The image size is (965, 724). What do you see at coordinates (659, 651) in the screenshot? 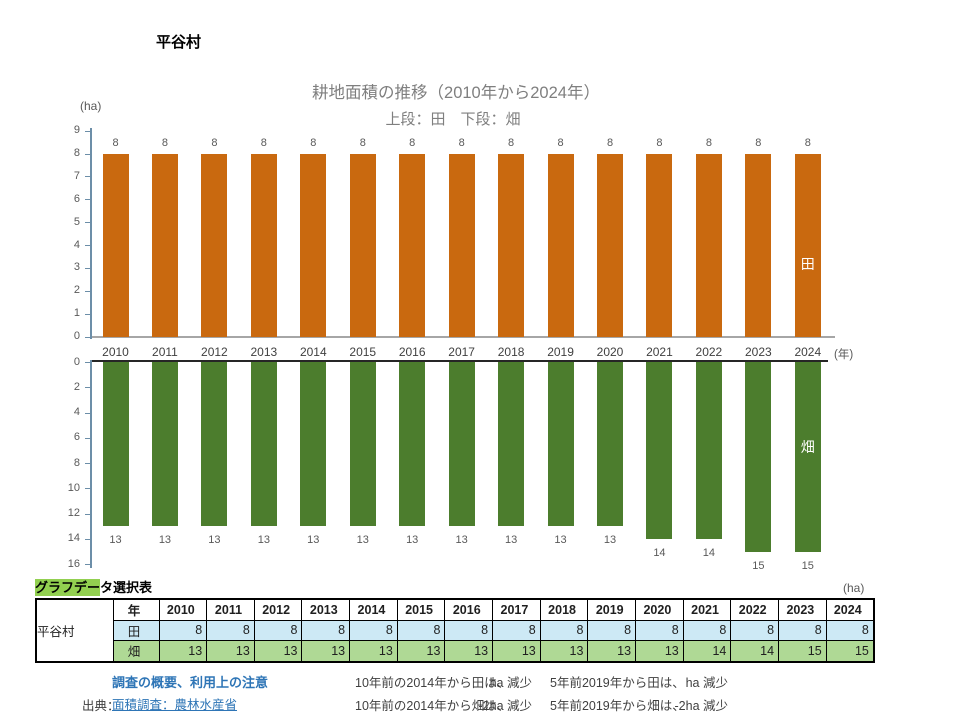
I see `table-cell-field-2020: 13` at bounding box center [659, 651].